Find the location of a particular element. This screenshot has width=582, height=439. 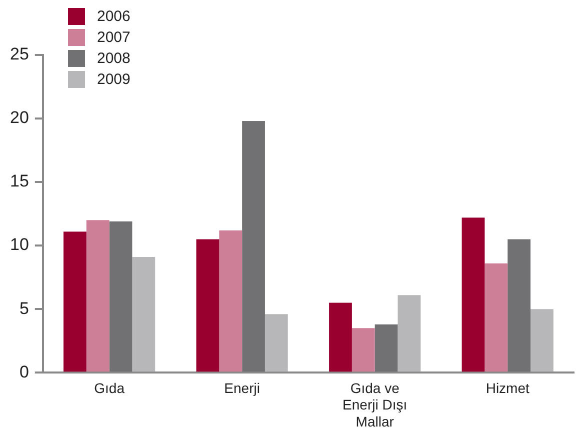

x-tick-label: Hizmet is located at coordinates (508, 388).